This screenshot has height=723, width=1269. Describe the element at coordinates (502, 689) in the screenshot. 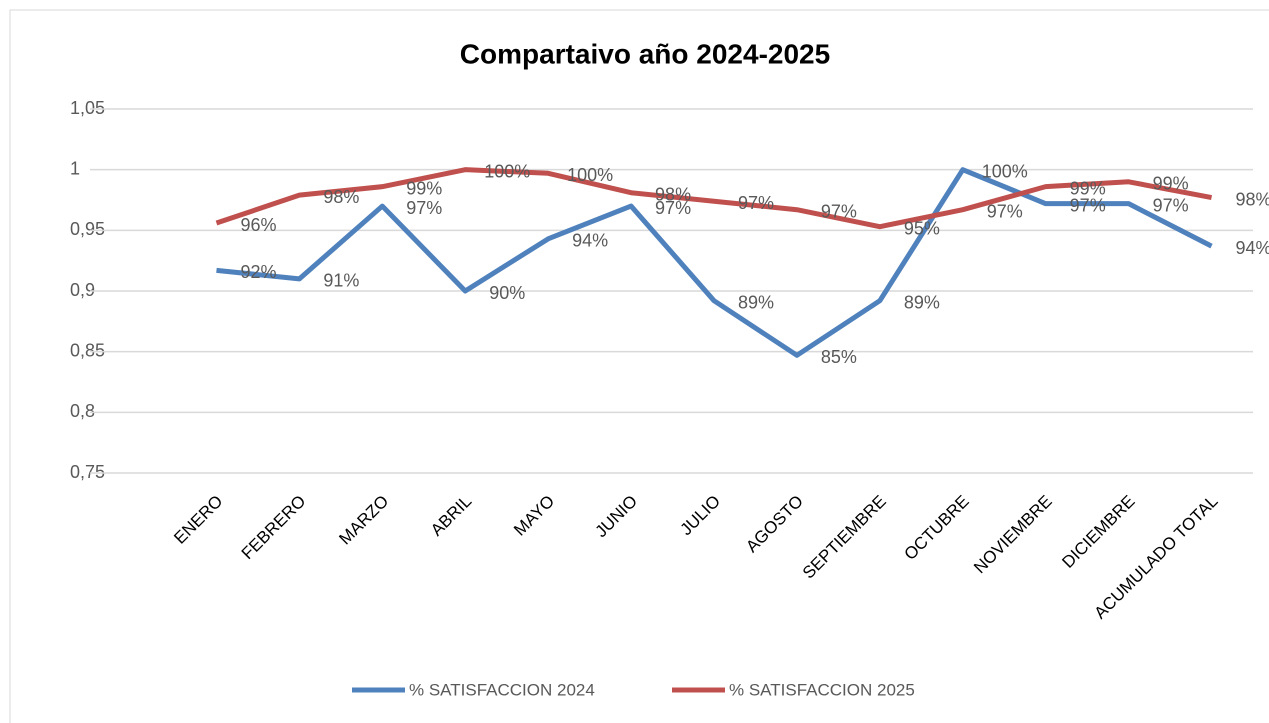

I see `legend-label: % SATISFACCION 2024` at that location.